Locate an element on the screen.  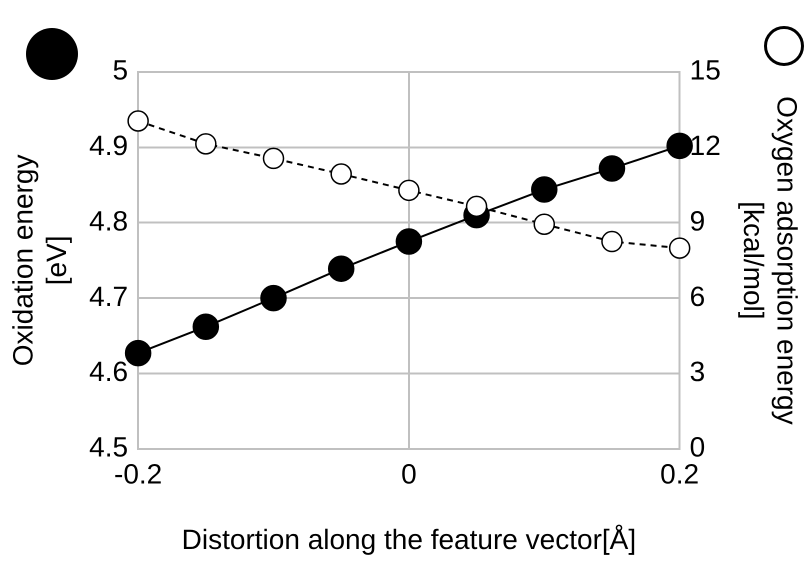
y2-axis-title: Oxygen adsorption energy [kcal/mol] is located at coordinates (770, 260).